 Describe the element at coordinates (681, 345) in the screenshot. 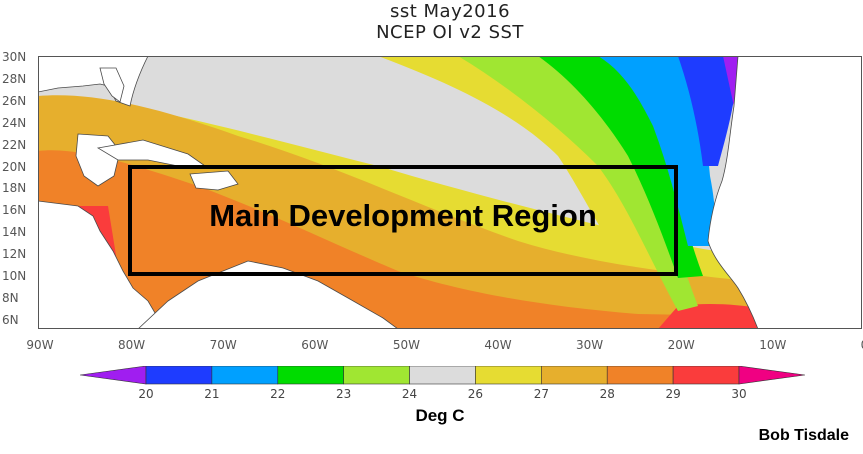

I see `lon-tick-label: 20W` at that location.